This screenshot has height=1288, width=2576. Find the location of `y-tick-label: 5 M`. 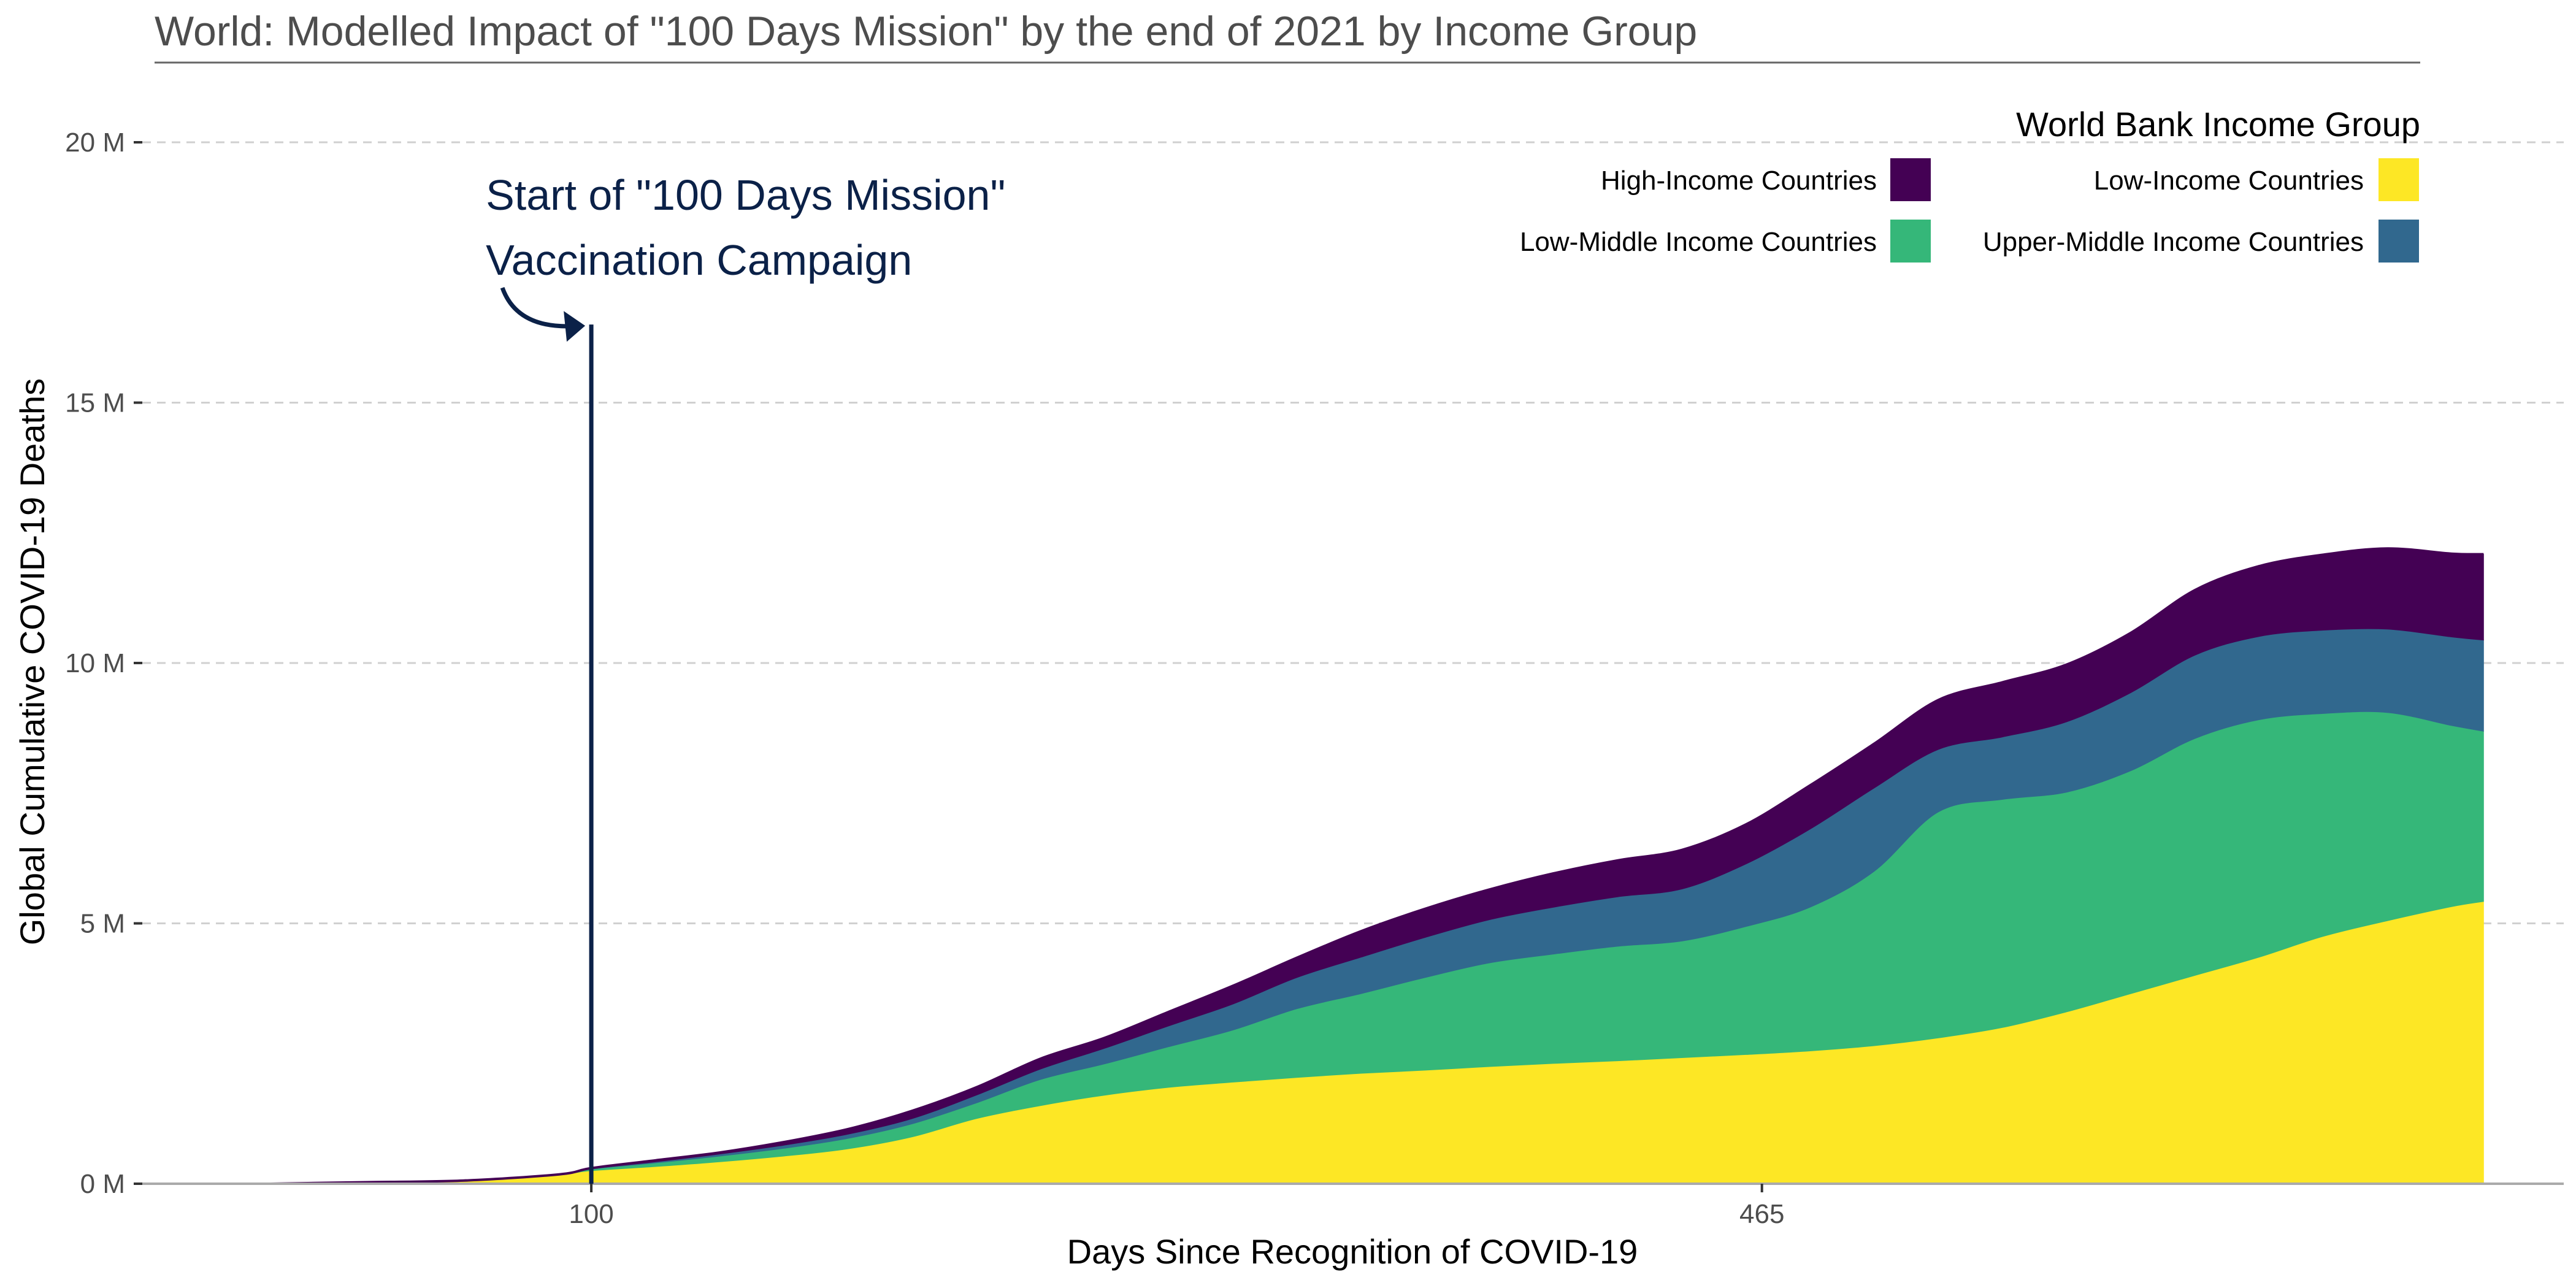

y-tick-label: 5 M is located at coordinates (102, 924).